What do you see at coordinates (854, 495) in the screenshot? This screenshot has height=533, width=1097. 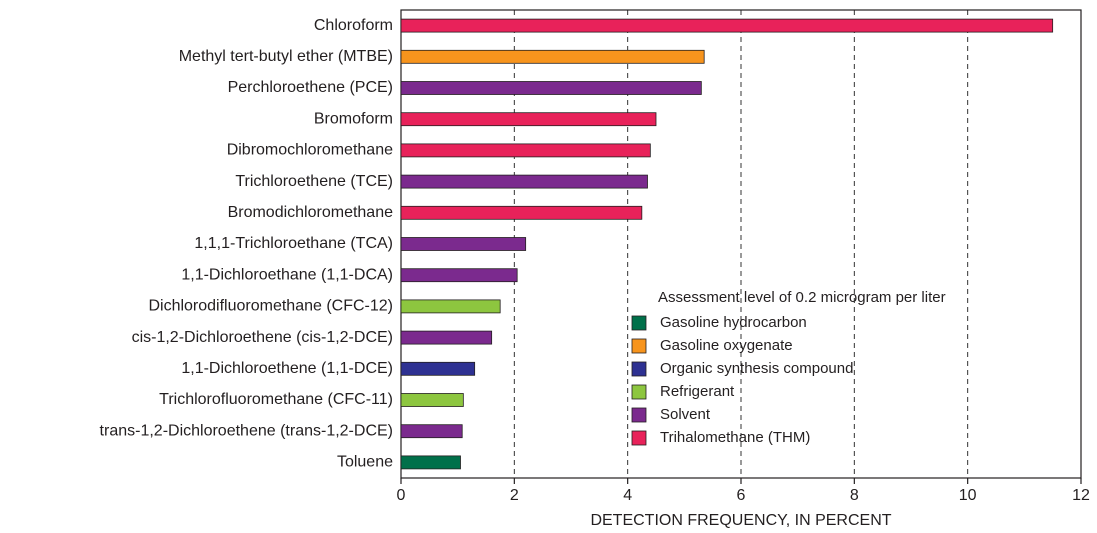 I see `x-tick-label: 8` at bounding box center [854, 495].